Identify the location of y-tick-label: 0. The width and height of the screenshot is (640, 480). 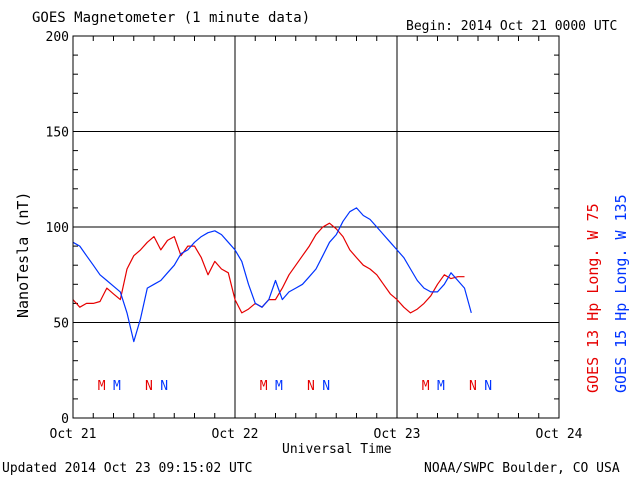
(65, 419).